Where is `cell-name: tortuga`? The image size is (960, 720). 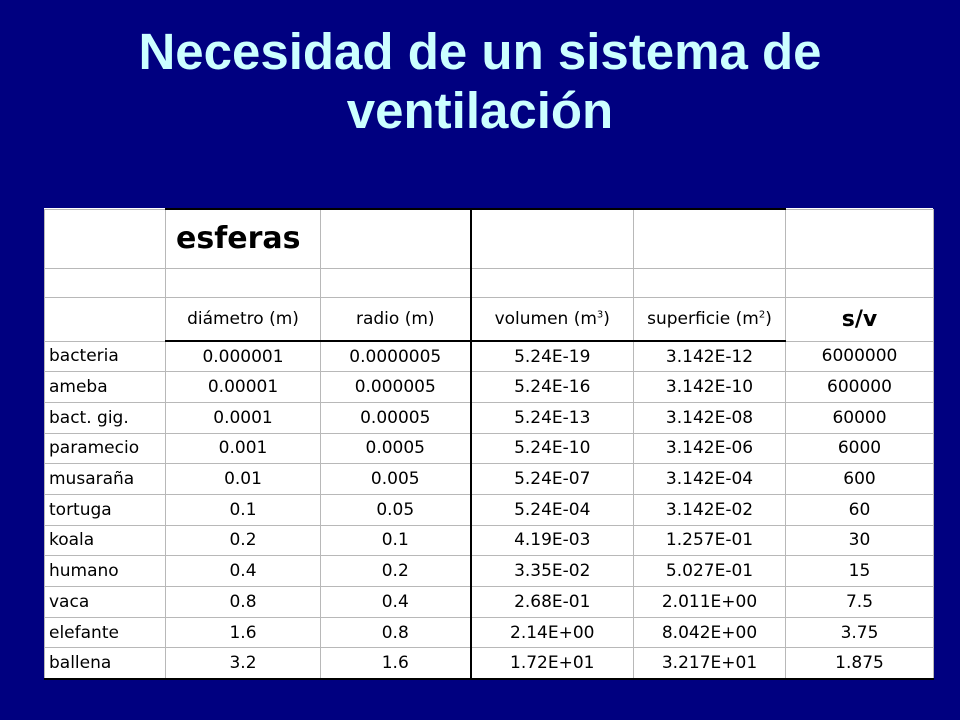
cell-name: tortuga is located at coordinates (105, 509).